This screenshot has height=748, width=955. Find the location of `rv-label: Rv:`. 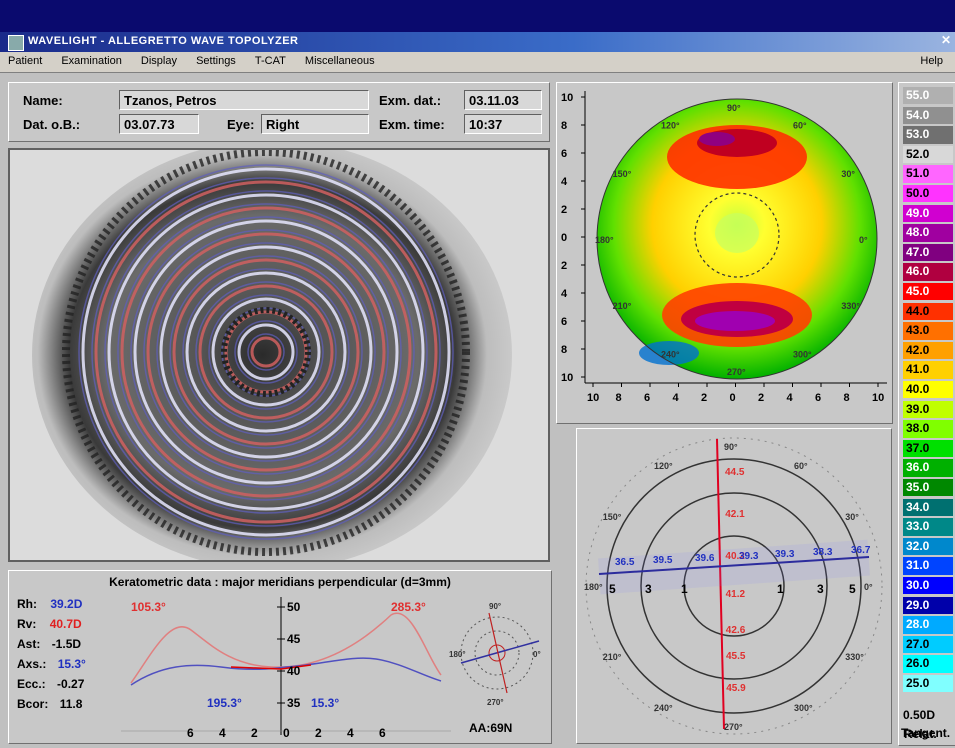

rv-label: Rv: is located at coordinates (27, 624).